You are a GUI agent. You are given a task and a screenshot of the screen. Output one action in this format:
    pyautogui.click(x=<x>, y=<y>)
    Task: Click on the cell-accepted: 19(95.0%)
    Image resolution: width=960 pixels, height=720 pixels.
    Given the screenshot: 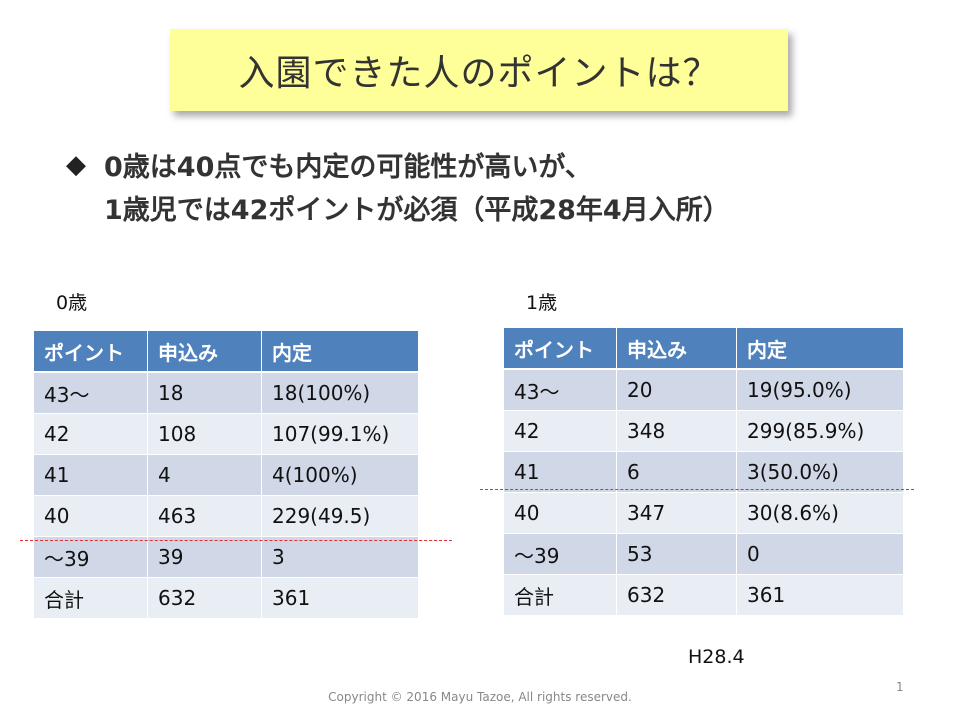 What is the action you would take?
    pyautogui.click(x=820, y=390)
    